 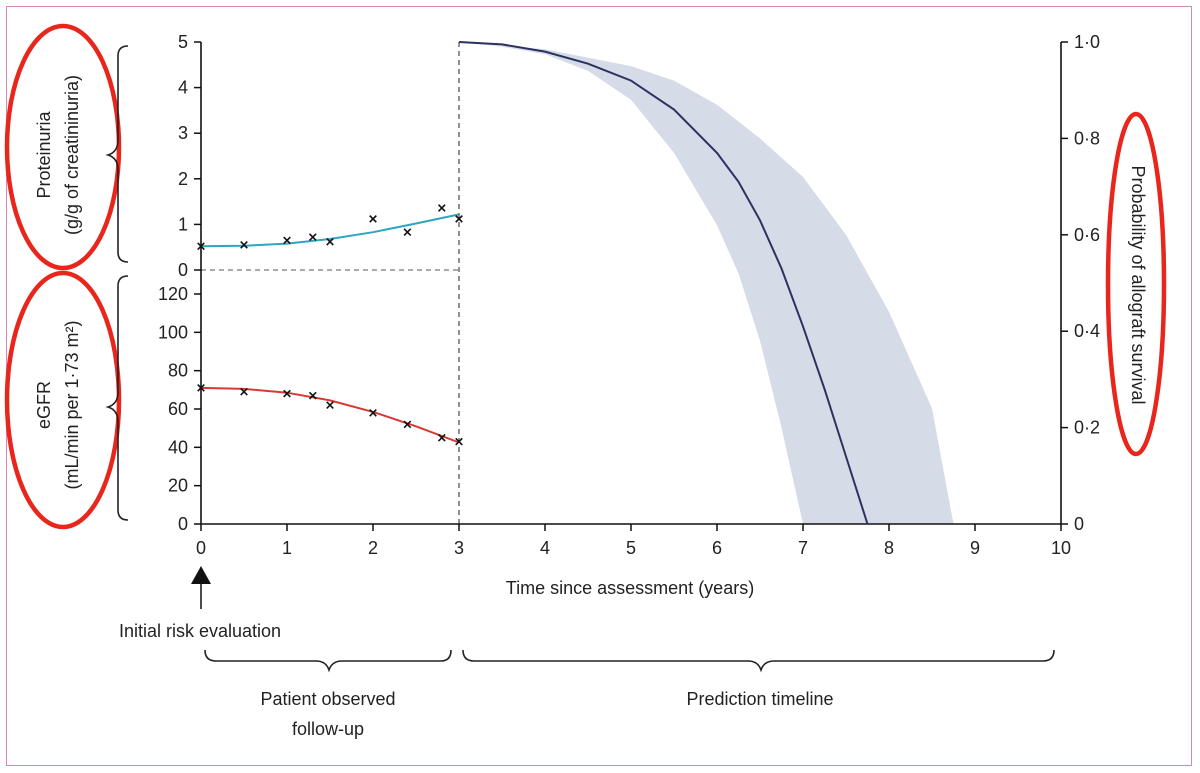 I want to click on prediction-brace, so click(x=758, y=661).